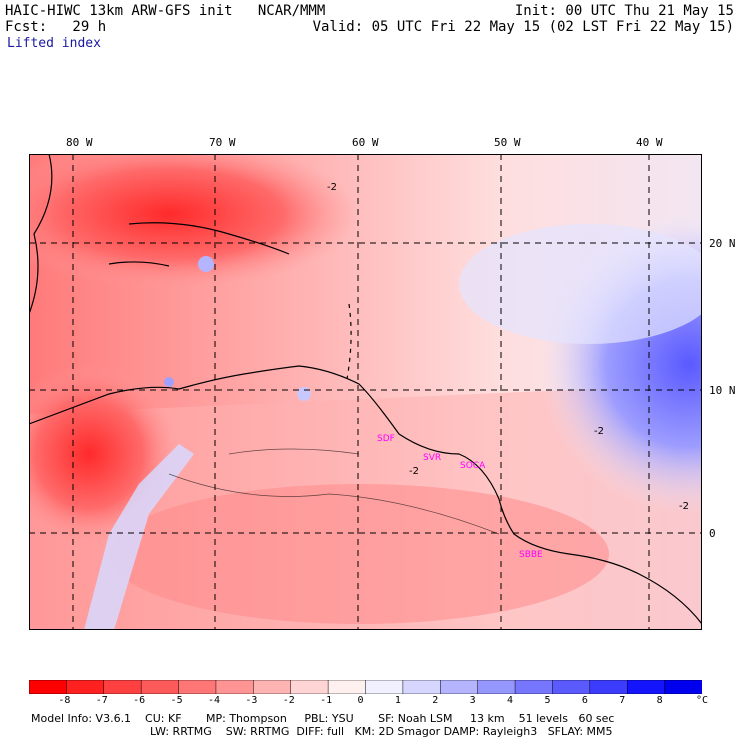 The image size is (740, 740). Describe the element at coordinates (251, 700) in the screenshot. I see `legend-tick-label: -3` at that location.